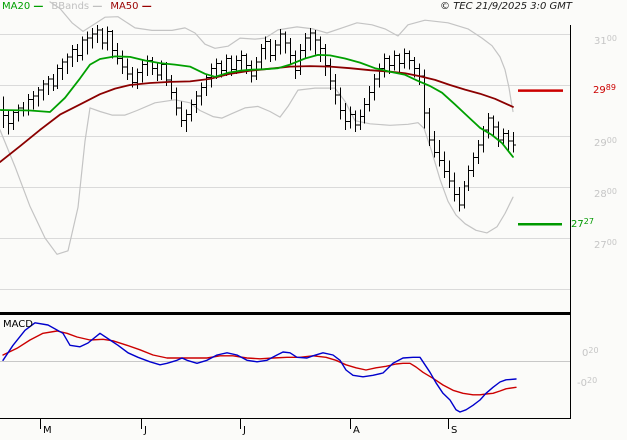 The image size is (627, 440). I want to click on macd-axis-label: 020, so click(590, 352).